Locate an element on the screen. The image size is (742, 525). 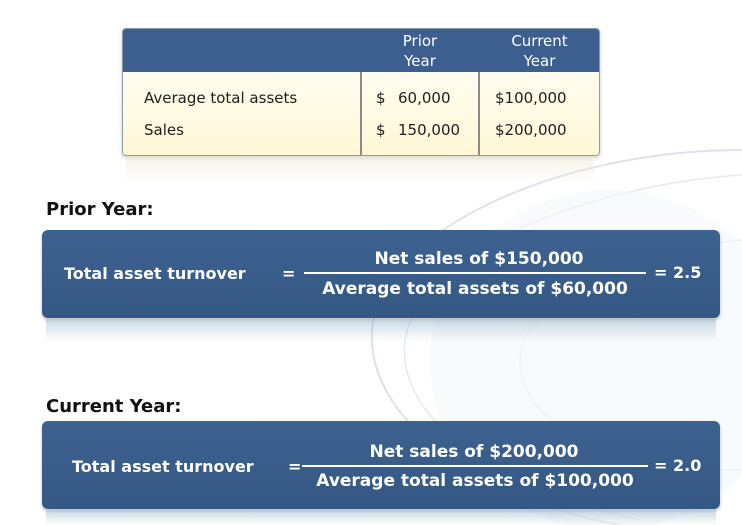
formula-denominator: Average total assets of $100,000 is located at coordinates (475, 481).